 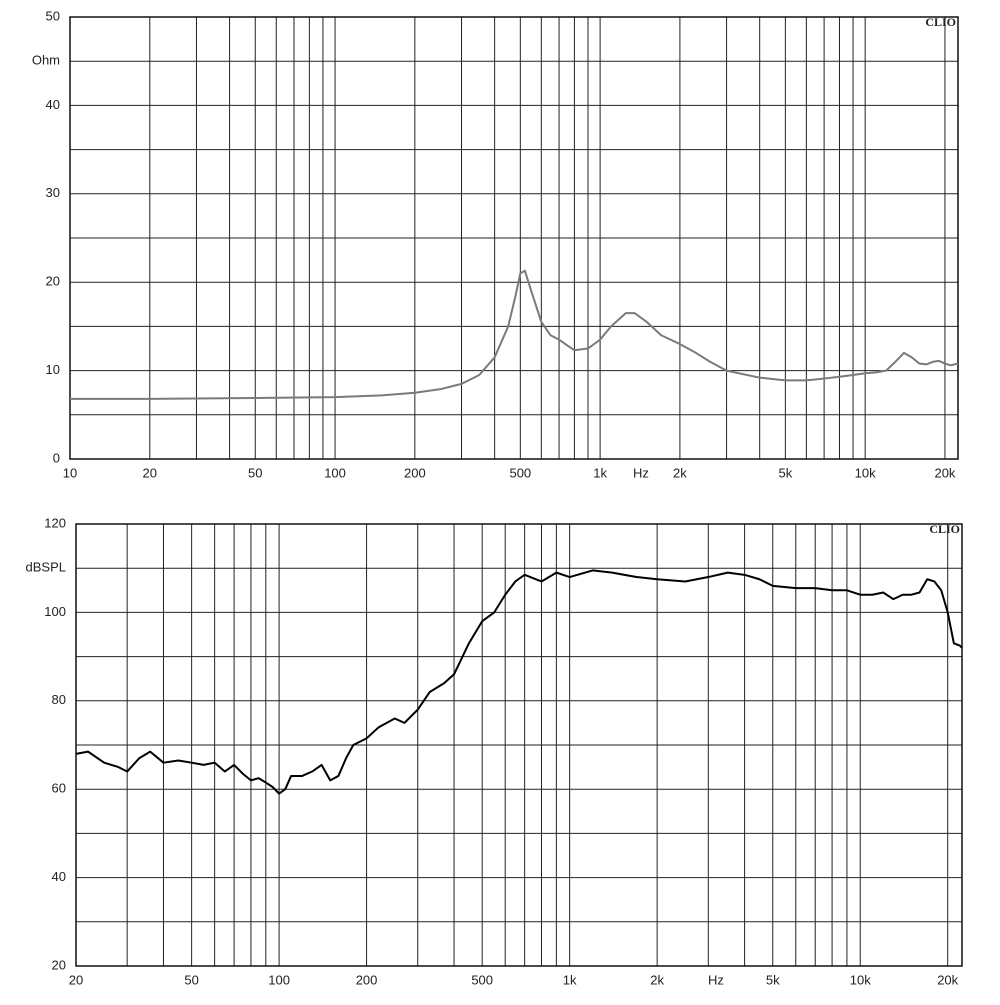 I want to click on y-tick-label: 100, so click(x=55, y=611).